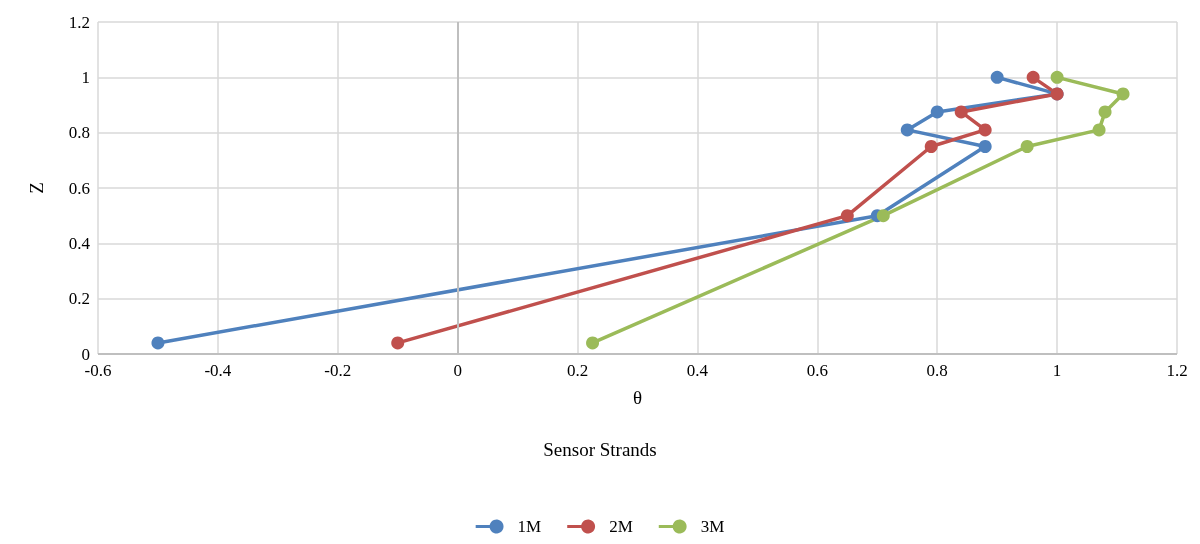  I want to click on y-tick-label: 1.2, so click(79, 22).